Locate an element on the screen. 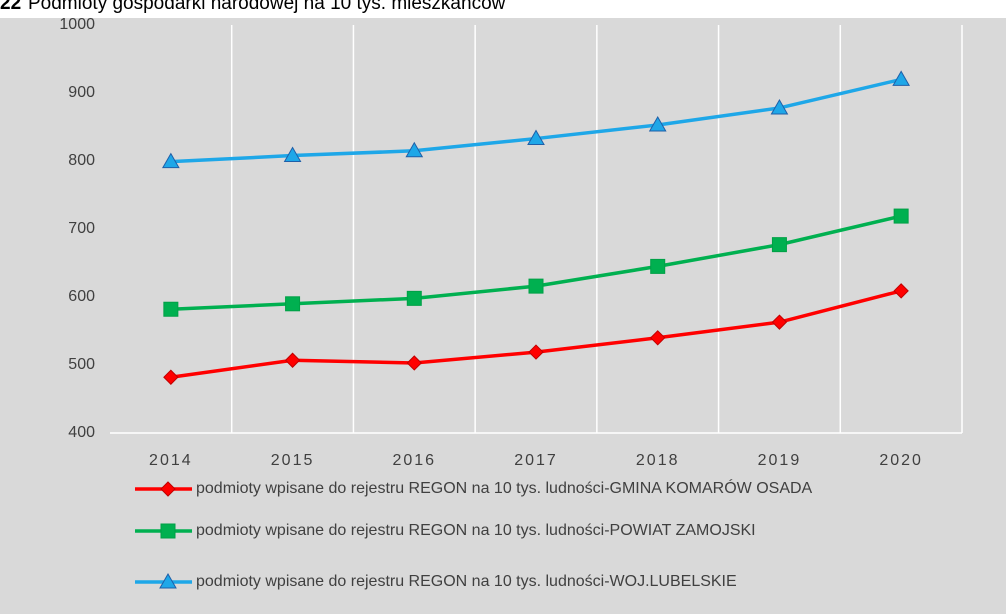 The height and width of the screenshot is (614, 1006). x-tick-label: 2016 is located at coordinates (414, 460).